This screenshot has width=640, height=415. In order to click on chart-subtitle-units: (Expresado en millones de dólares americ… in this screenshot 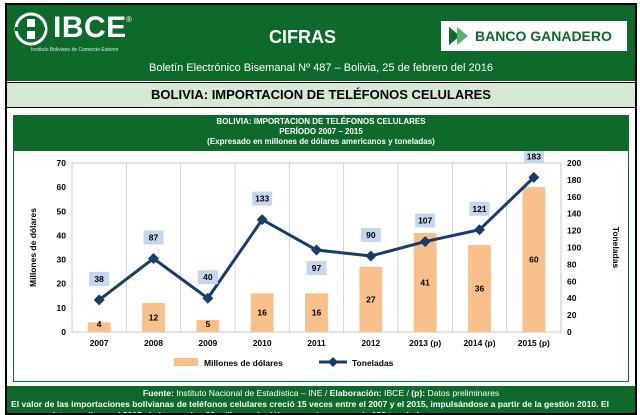, I will do `click(321, 141)`.